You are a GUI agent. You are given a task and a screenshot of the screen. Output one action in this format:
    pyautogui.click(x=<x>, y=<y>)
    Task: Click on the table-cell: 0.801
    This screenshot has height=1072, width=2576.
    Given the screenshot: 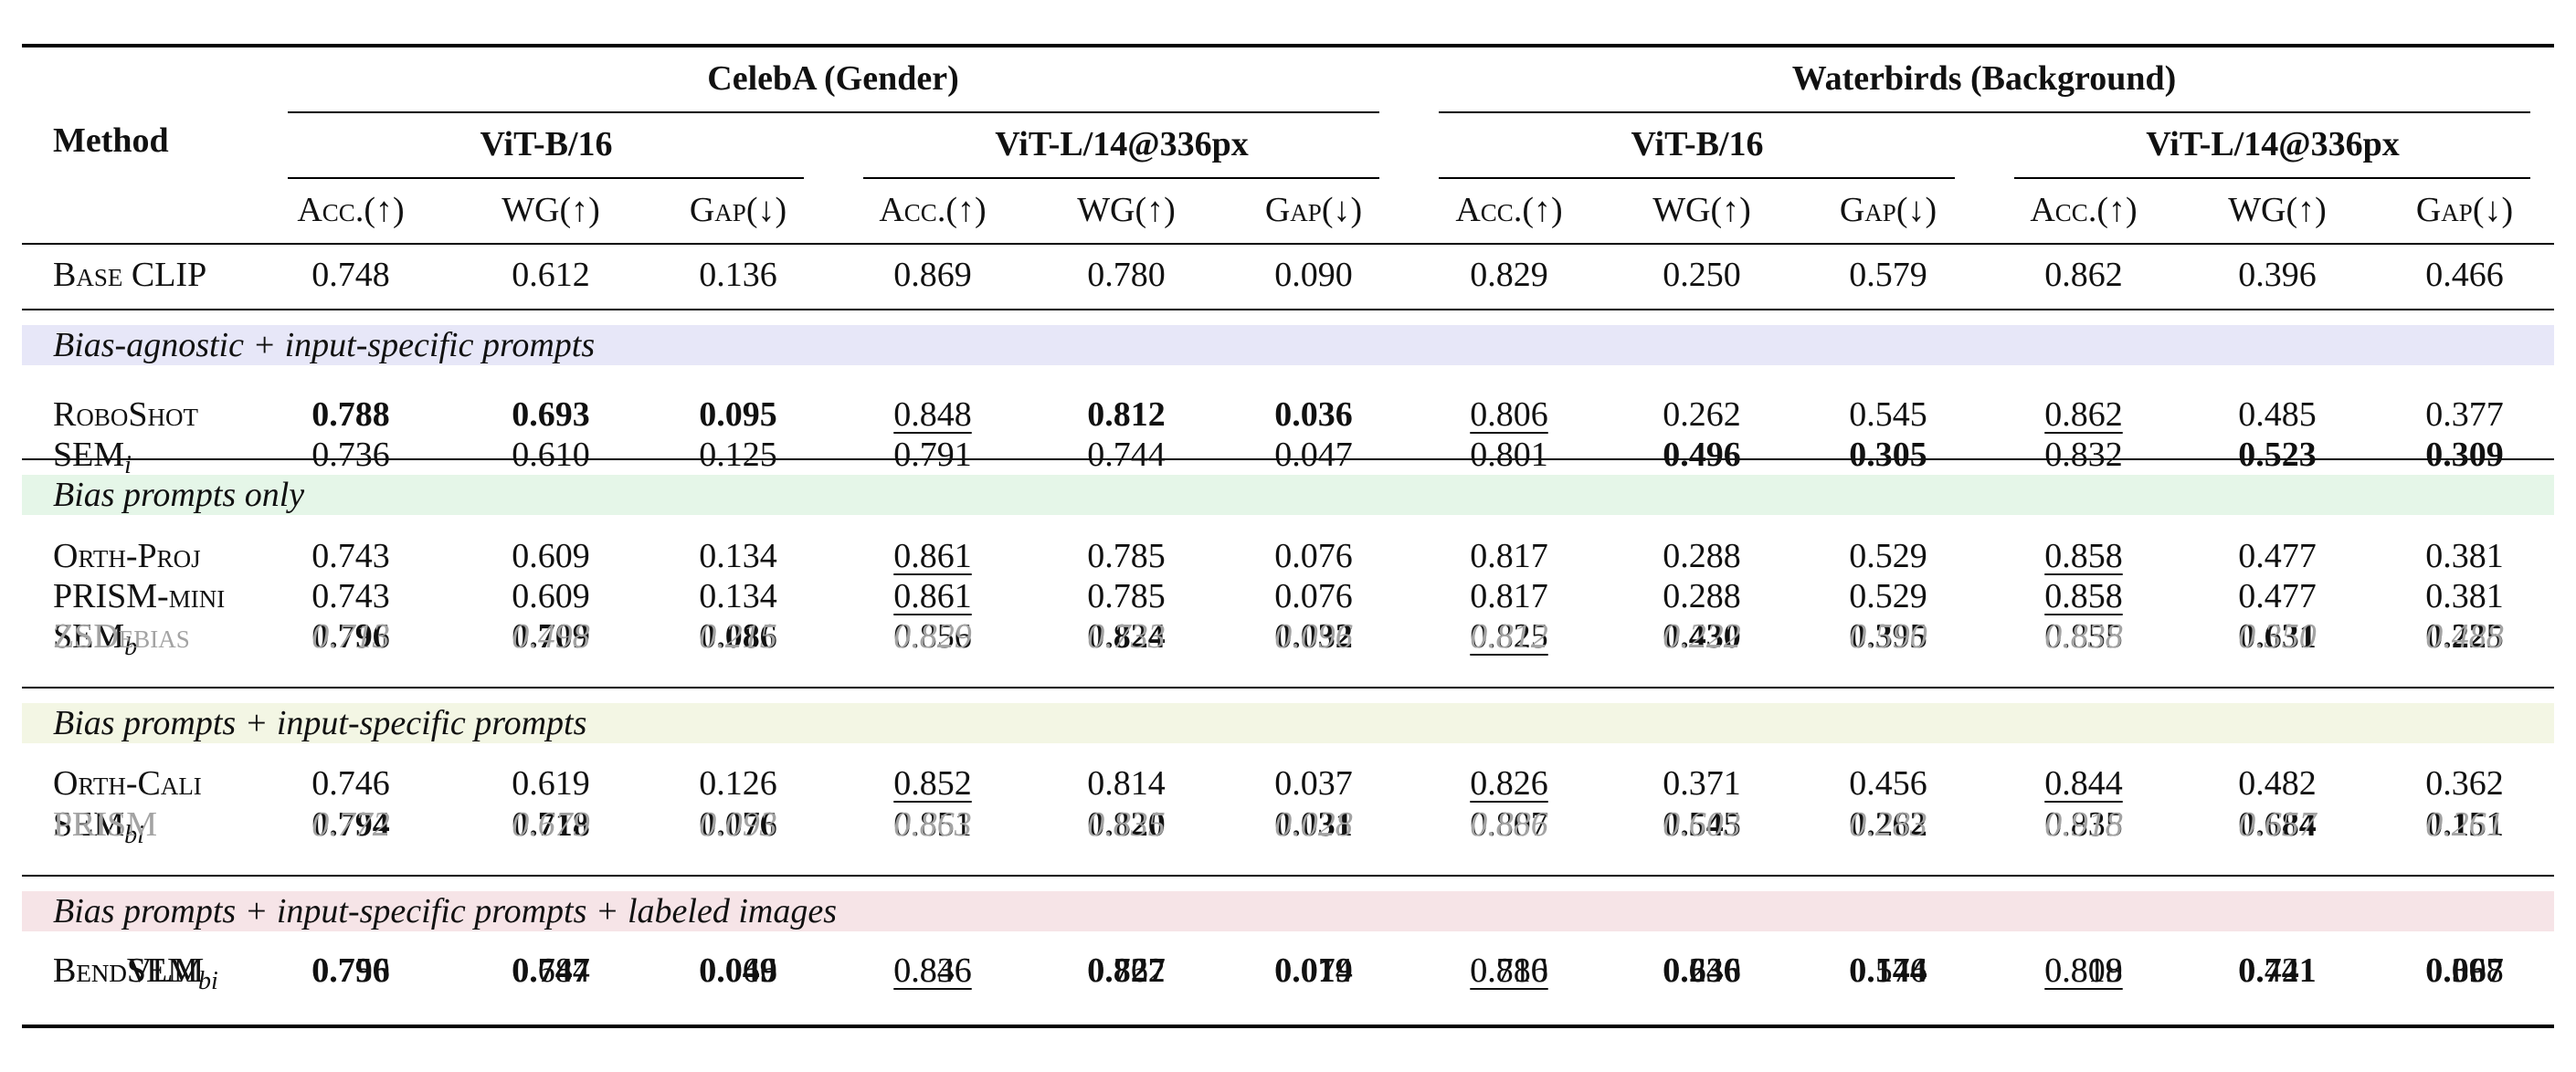 What is the action you would take?
    pyautogui.click(x=1509, y=455)
    